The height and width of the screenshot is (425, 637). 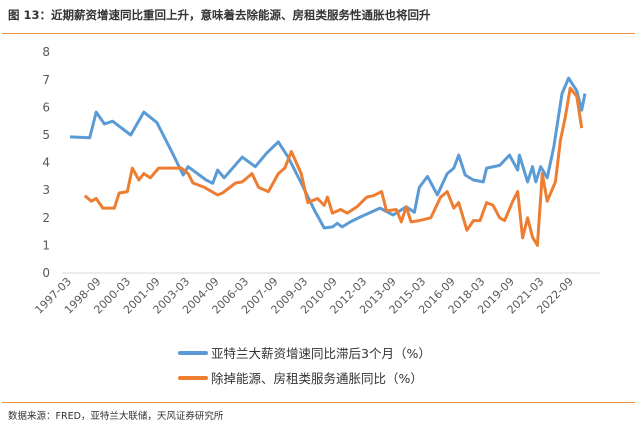 I want to click on source-note: 数据来源：FRED，亚特兰大联储，天风证券研究所, so click(x=116, y=416).